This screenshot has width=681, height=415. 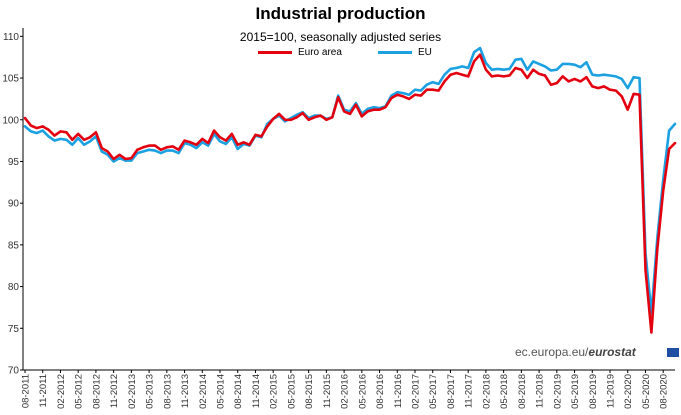 I want to click on x-tick-label-05-2012: 05-2012, so click(x=79, y=391).